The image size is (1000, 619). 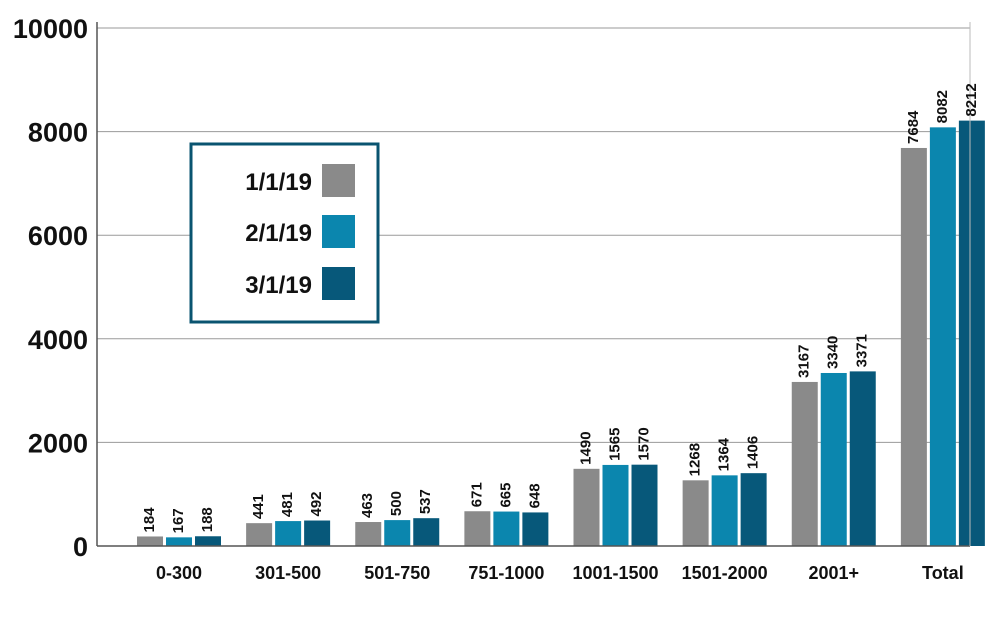 I want to click on bar-Total-3/1/19, so click(x=971, y=333).